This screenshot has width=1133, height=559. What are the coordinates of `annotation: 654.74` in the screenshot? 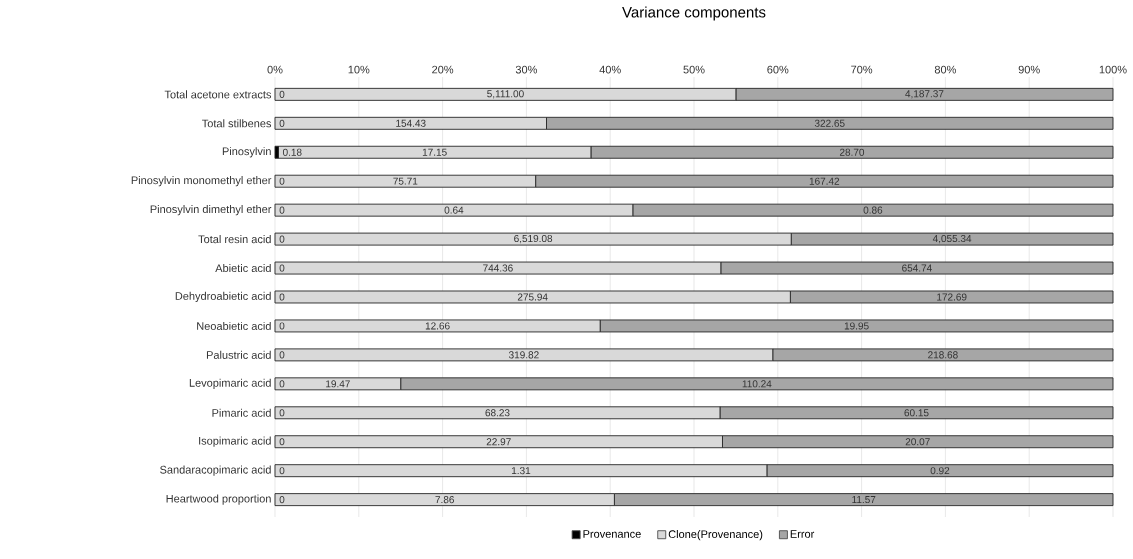 It's located at (917, 268).